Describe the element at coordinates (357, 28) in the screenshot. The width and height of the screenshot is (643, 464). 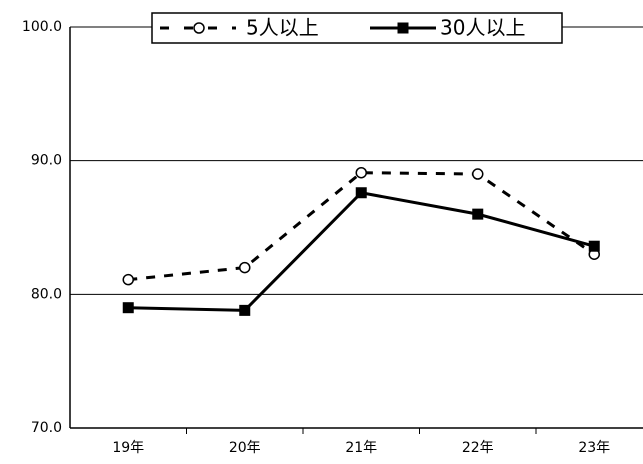
I see `legend-box` at that location.